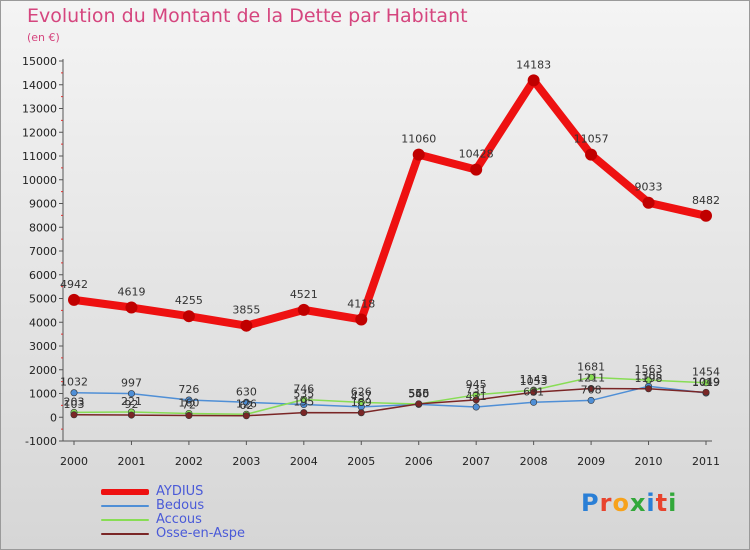  I want to click on data-label-bedous: 1305, so click(649, 375).